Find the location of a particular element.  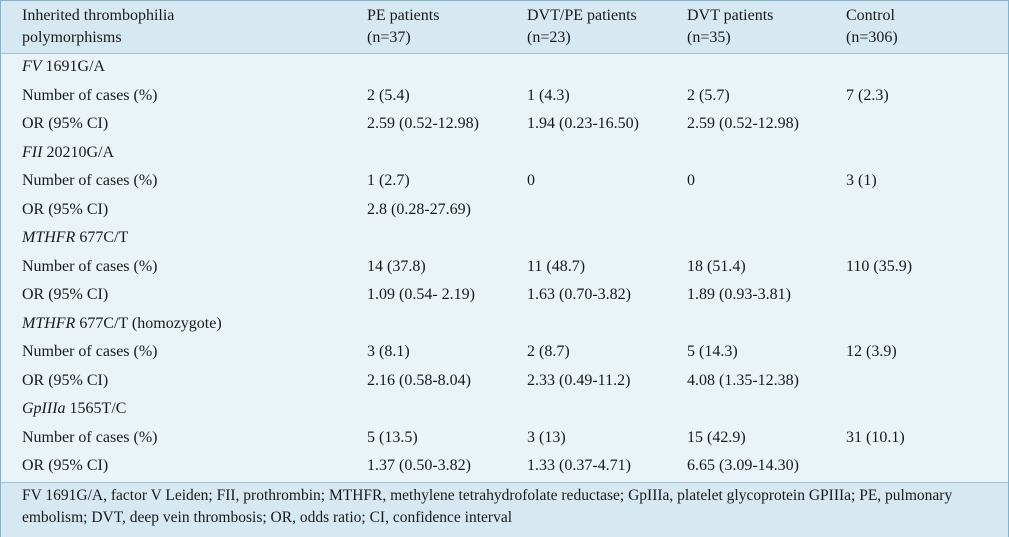

gene-name: FII is located at coordinates (32, 152).